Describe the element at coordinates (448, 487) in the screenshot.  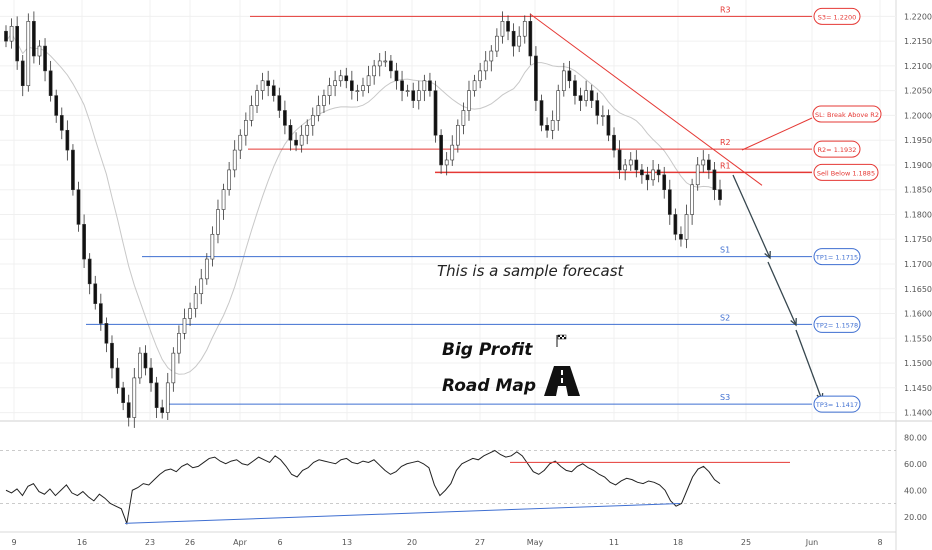
I see `rsi-panel` at that location.